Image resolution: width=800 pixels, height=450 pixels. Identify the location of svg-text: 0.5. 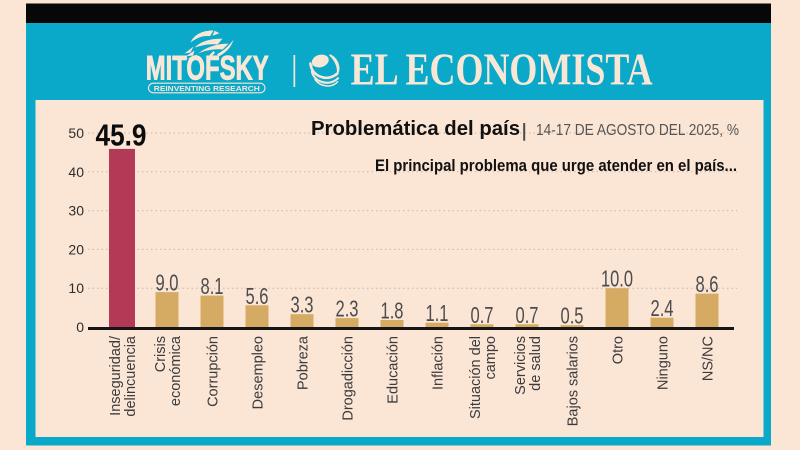
(572, 316).